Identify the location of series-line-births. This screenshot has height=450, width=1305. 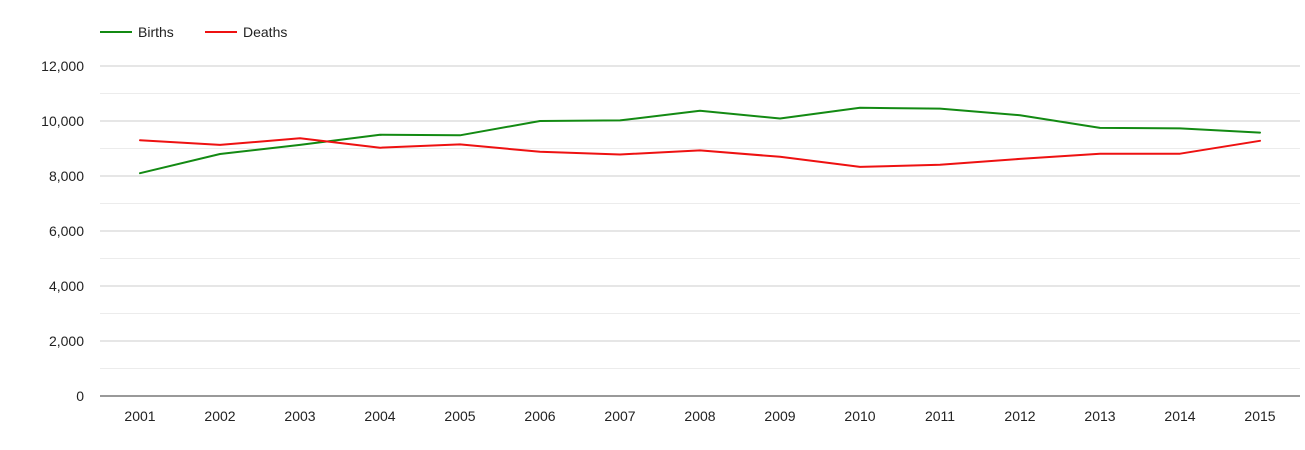
(700, 140).